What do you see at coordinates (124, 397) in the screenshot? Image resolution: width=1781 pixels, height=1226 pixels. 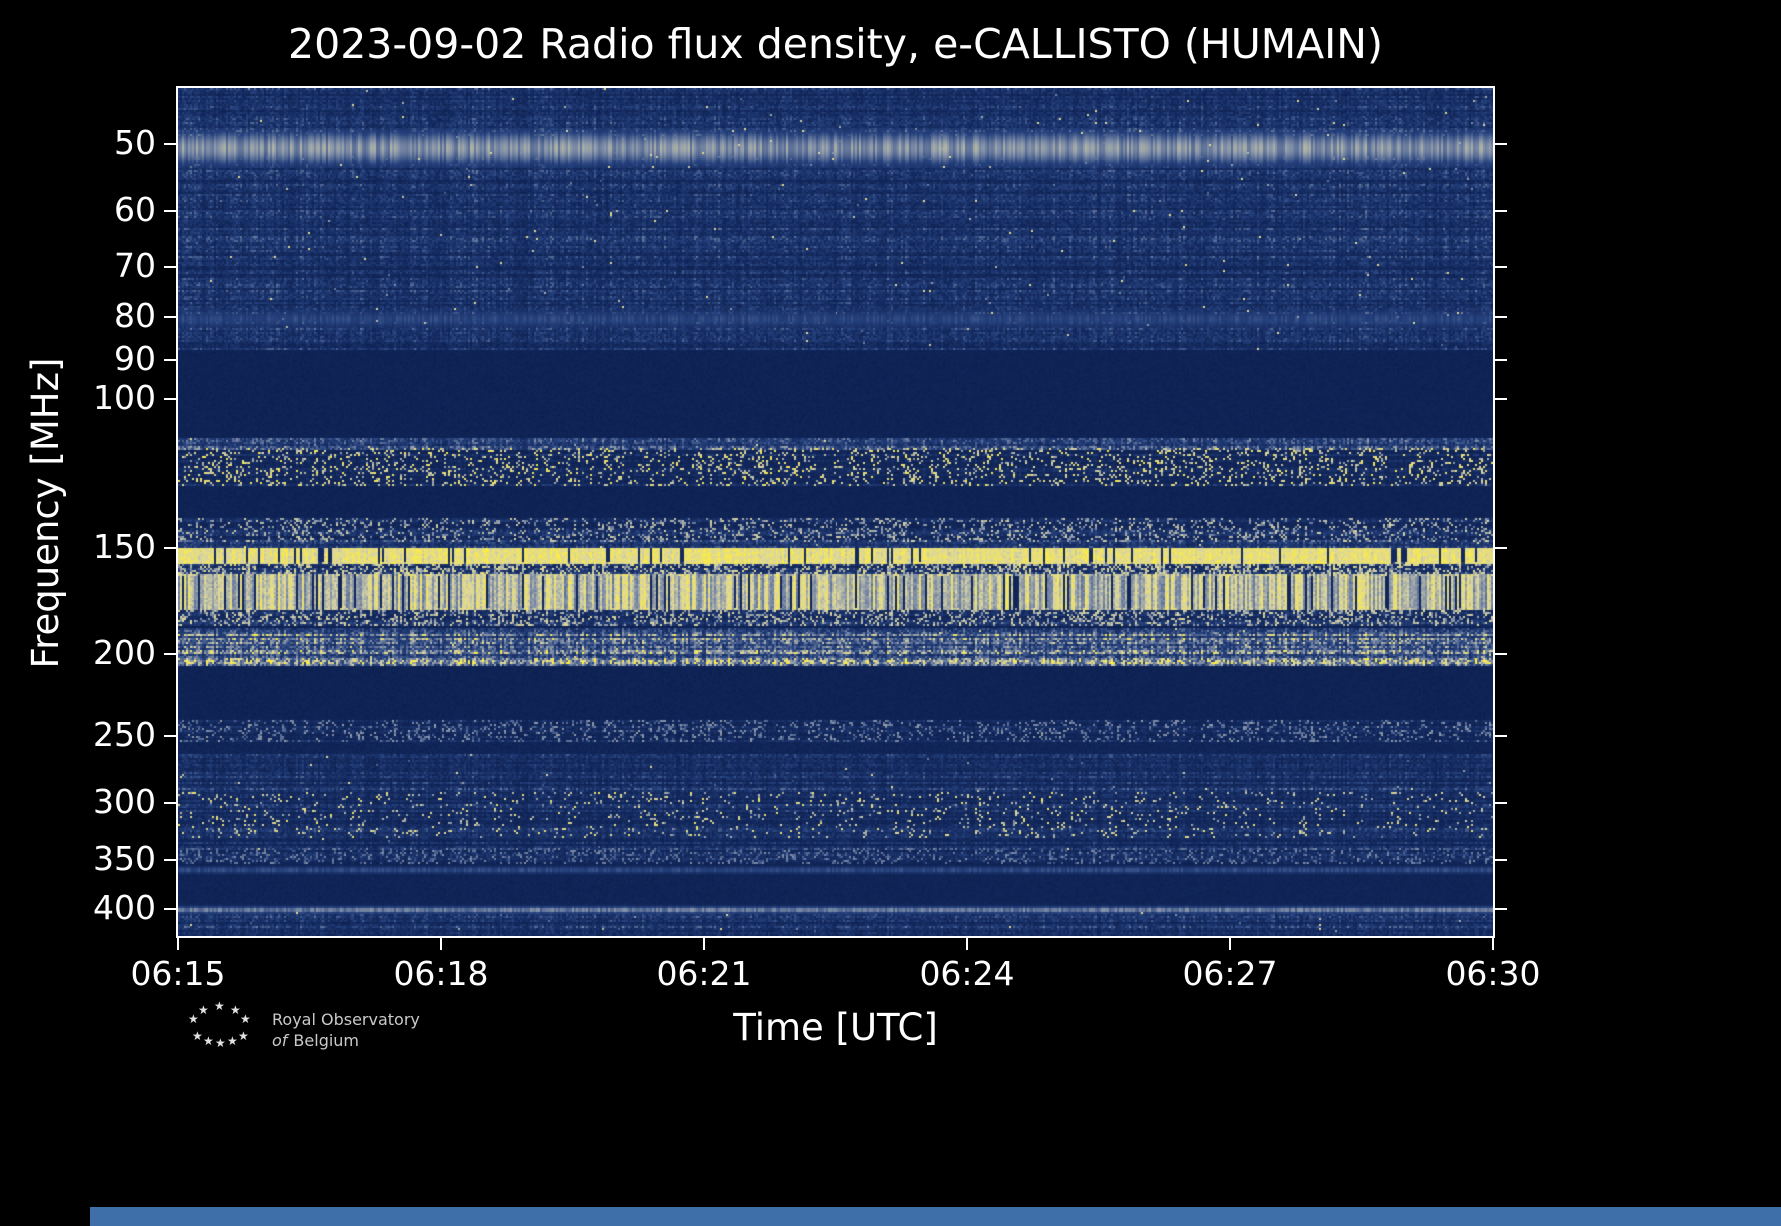 I see `y-tick-label: 100` at bounding box center [124, 397].